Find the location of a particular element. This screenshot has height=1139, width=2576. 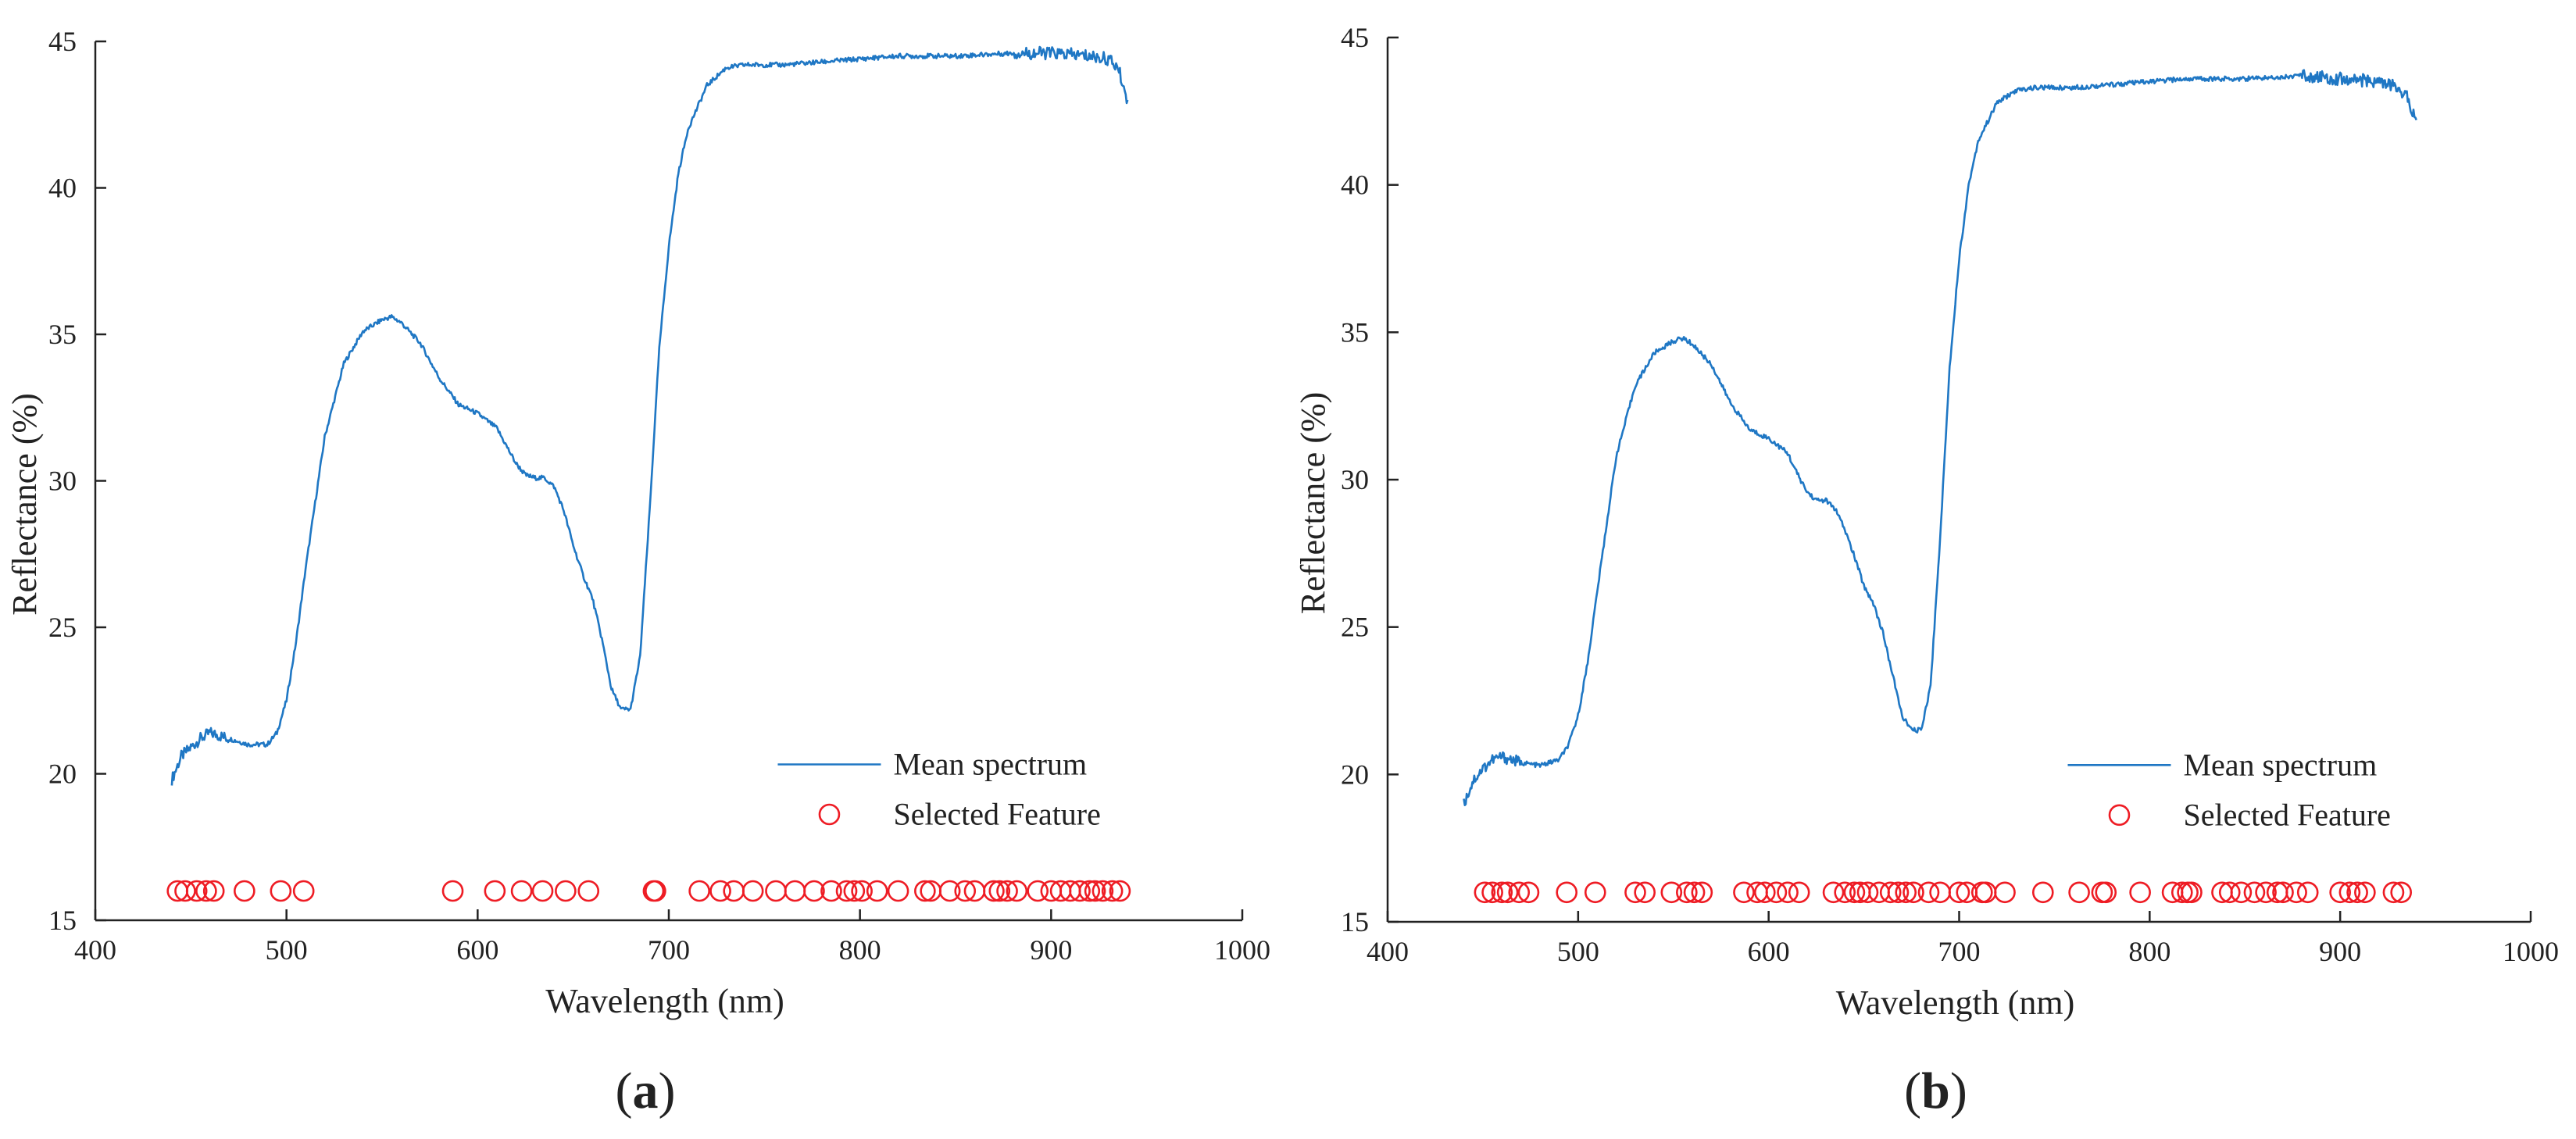

legend-marker-swatch is located at coordinates (830, 814).